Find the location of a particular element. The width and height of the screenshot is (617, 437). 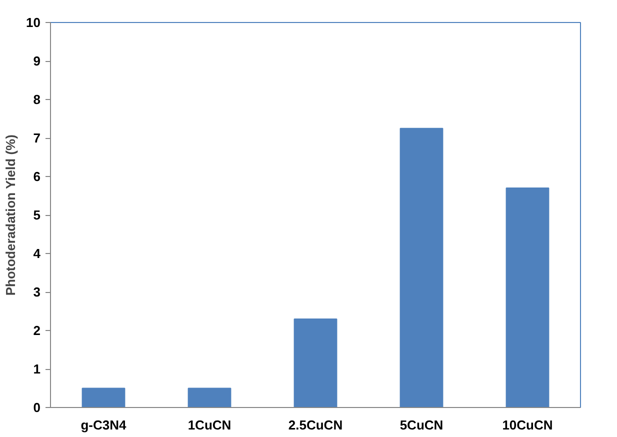

y-tick-label: 4 is located at coordinates (37, 253).